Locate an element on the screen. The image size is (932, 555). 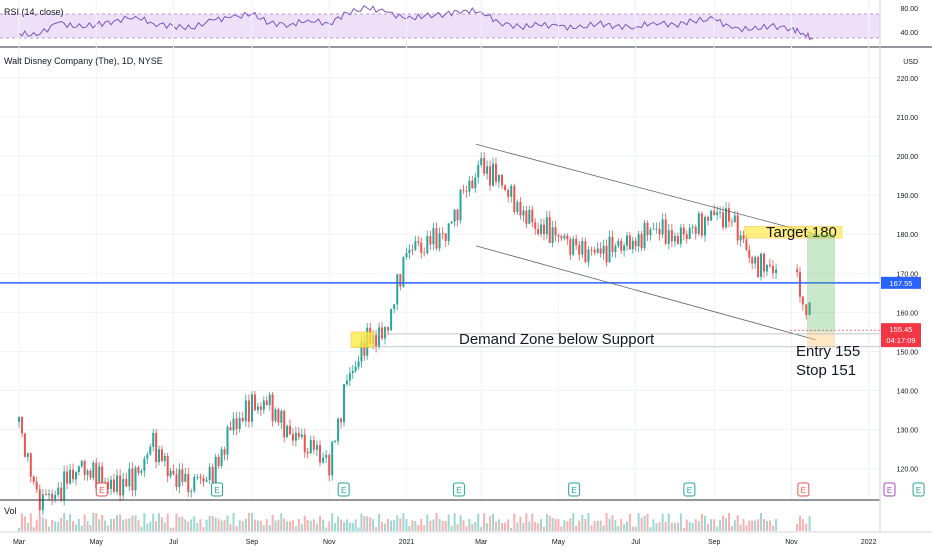
time-axis: Mar May Jul Sep Nov 2021 Mar May Jul Sep Nov 2022 is located at coordinates (445, 542).